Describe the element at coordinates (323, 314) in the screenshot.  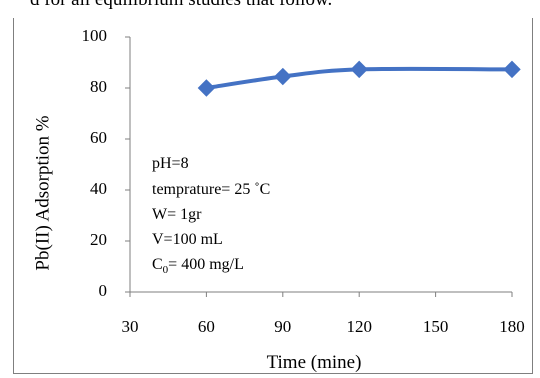
I see `x-tick-labels: 30 60 90 120 150 180` at that location.